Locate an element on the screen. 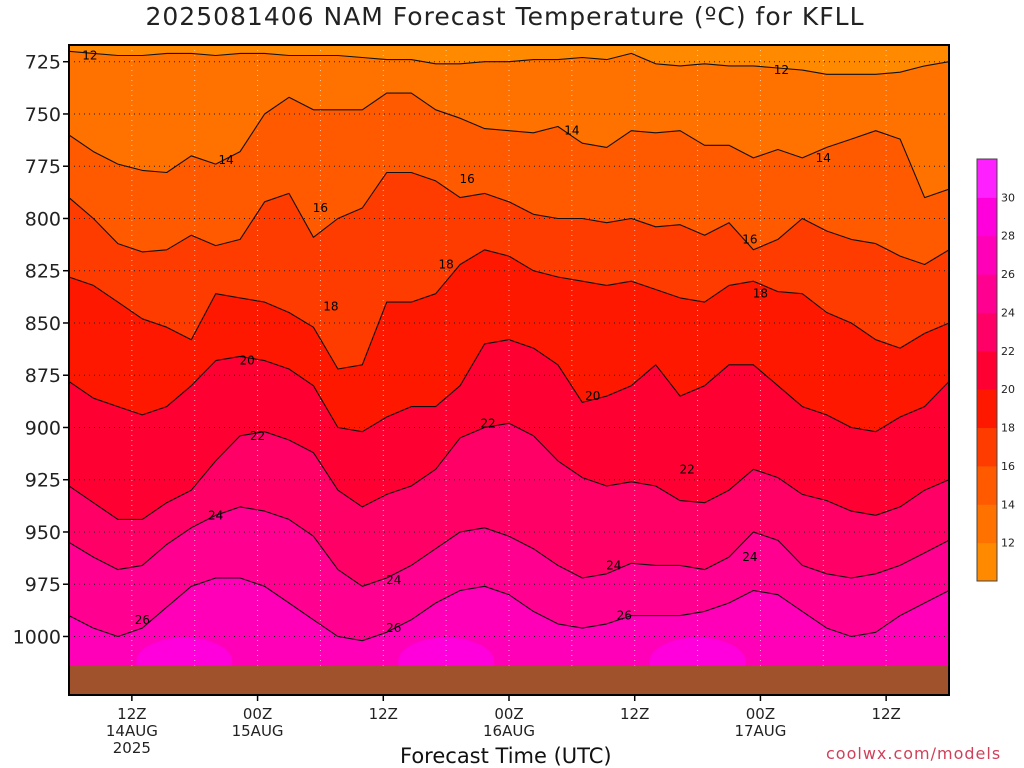  x-axis-label: Forecast Time (UTC) is located at coordinates (506, 756).